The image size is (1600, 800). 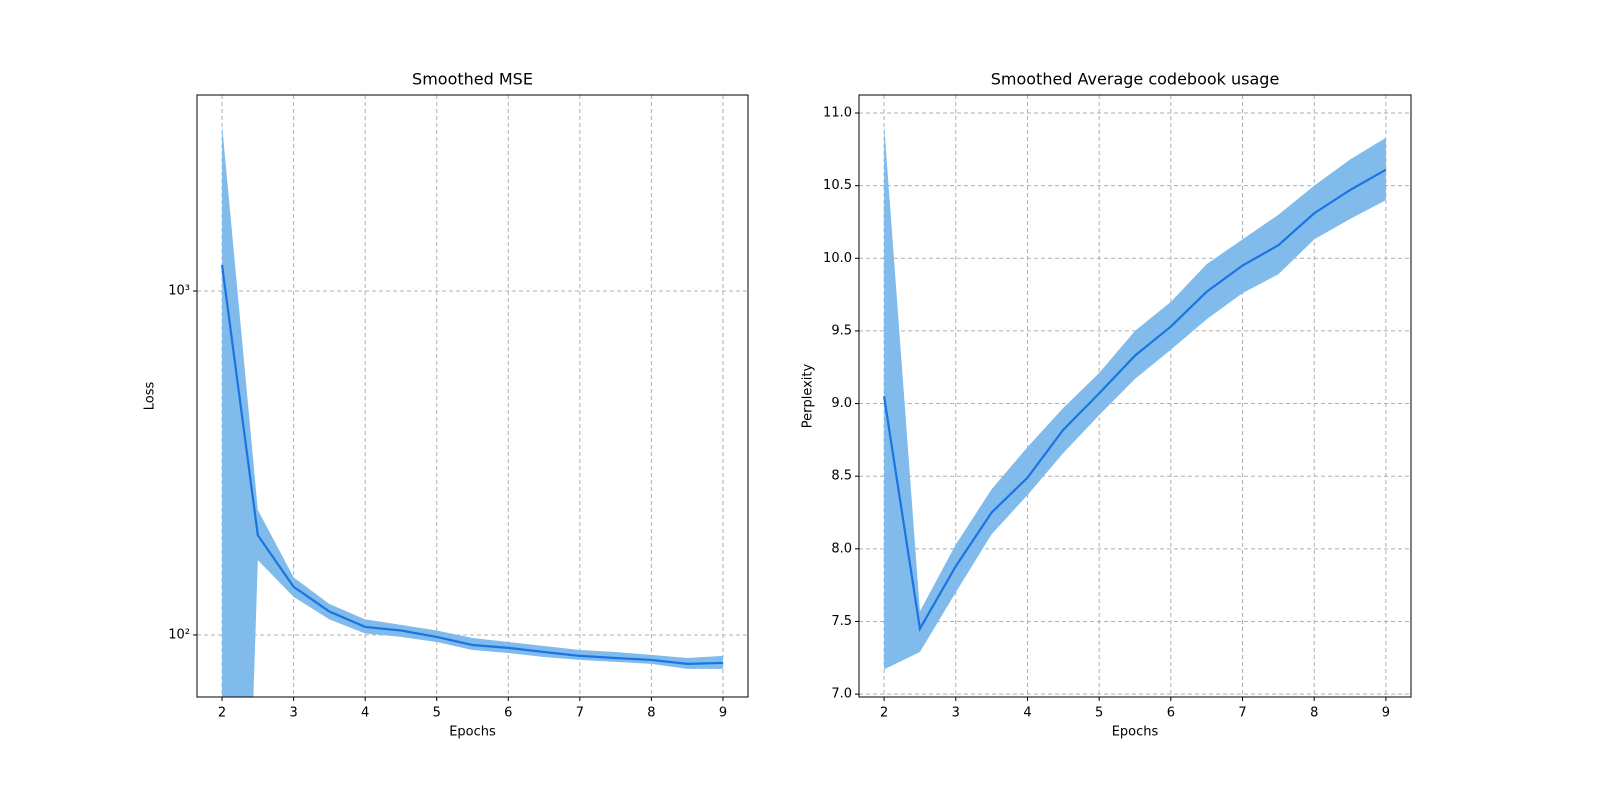 I want to click on y-tick-label: 10², so click(x=179, y=634).